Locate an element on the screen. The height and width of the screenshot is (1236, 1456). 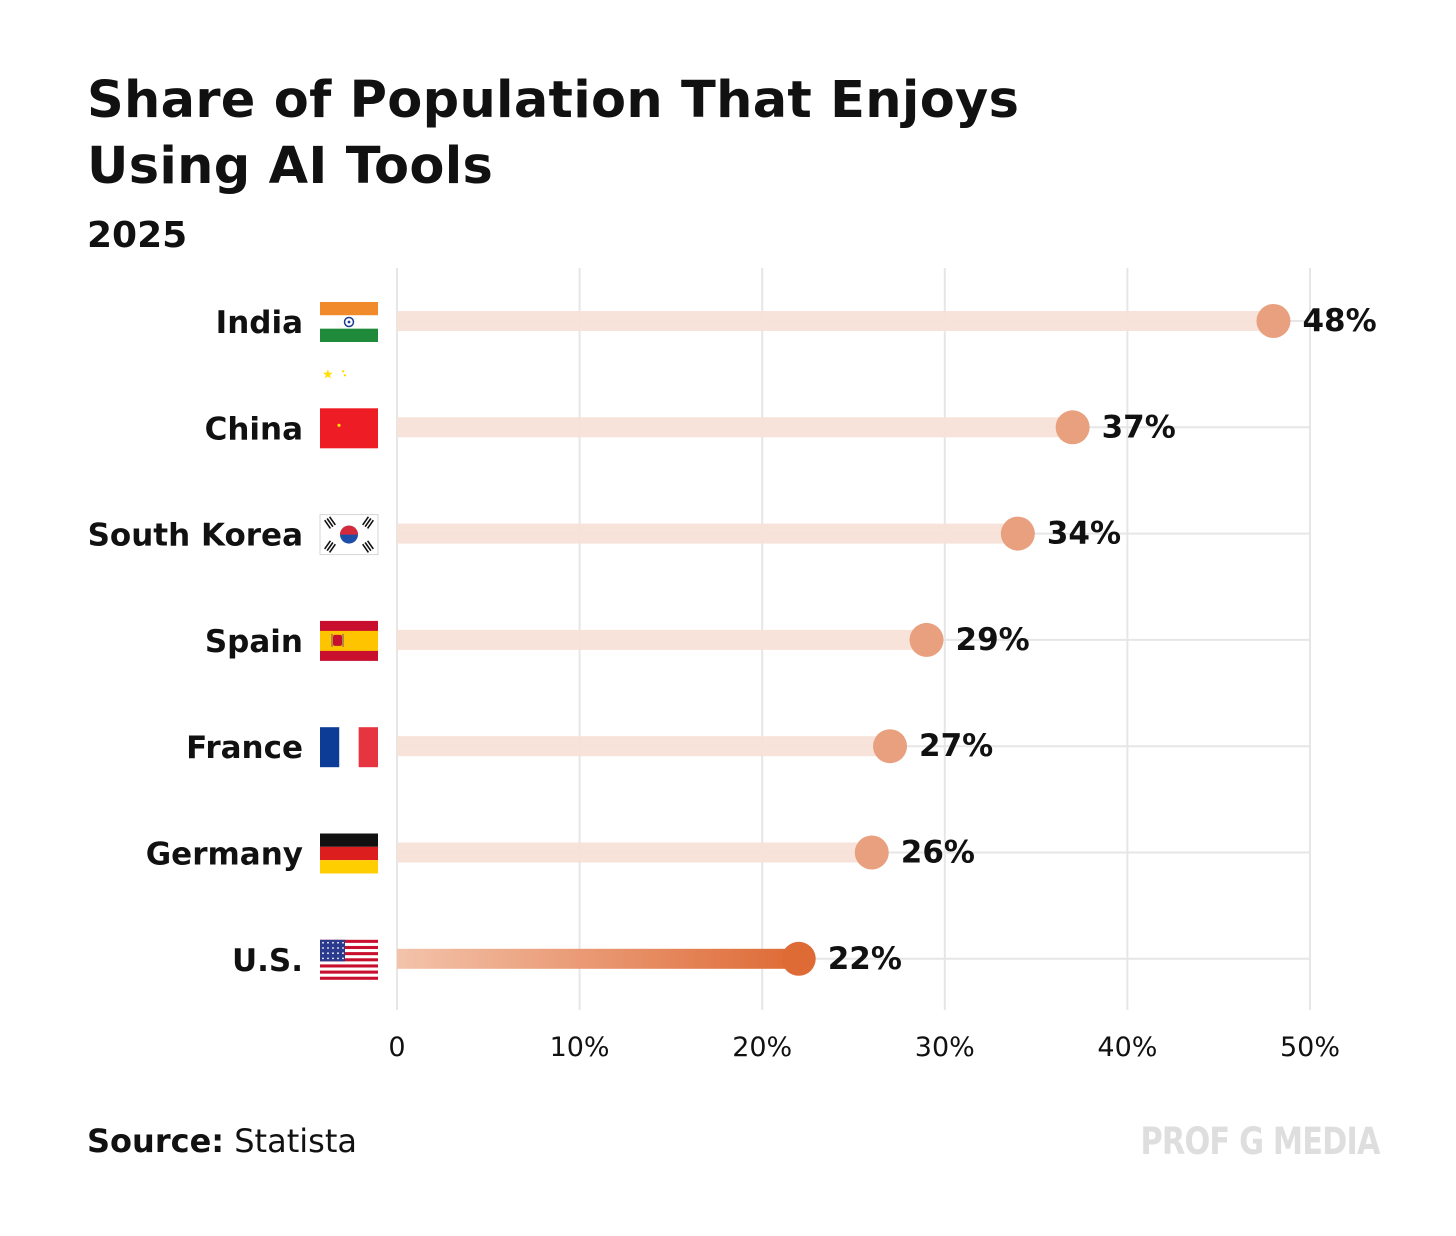
india-flag is located at coordinates (349, 322).